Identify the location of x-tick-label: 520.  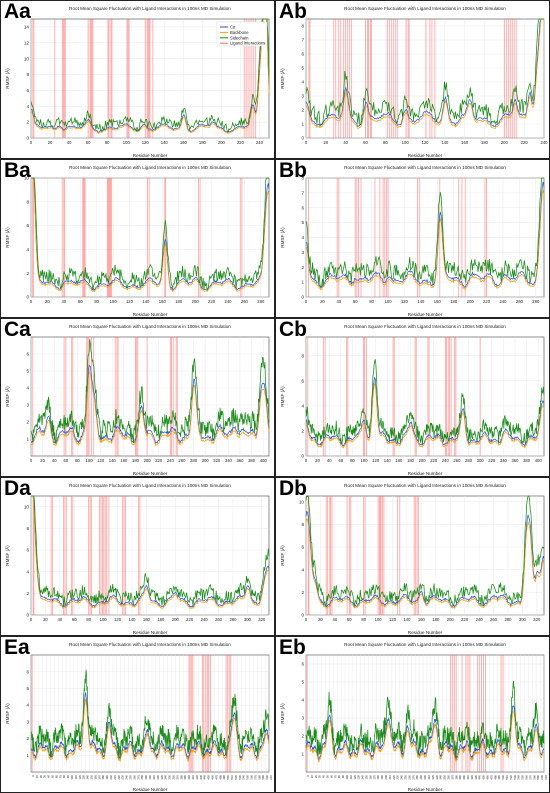
(236, 777).